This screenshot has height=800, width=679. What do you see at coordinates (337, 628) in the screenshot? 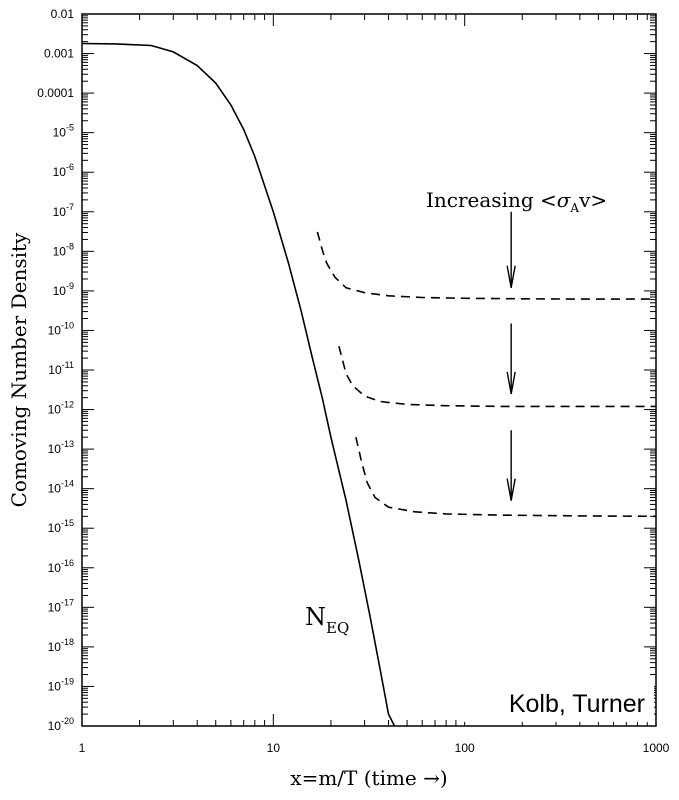
I see `neq-subscript: EQ` at bounding box center [337, 628].